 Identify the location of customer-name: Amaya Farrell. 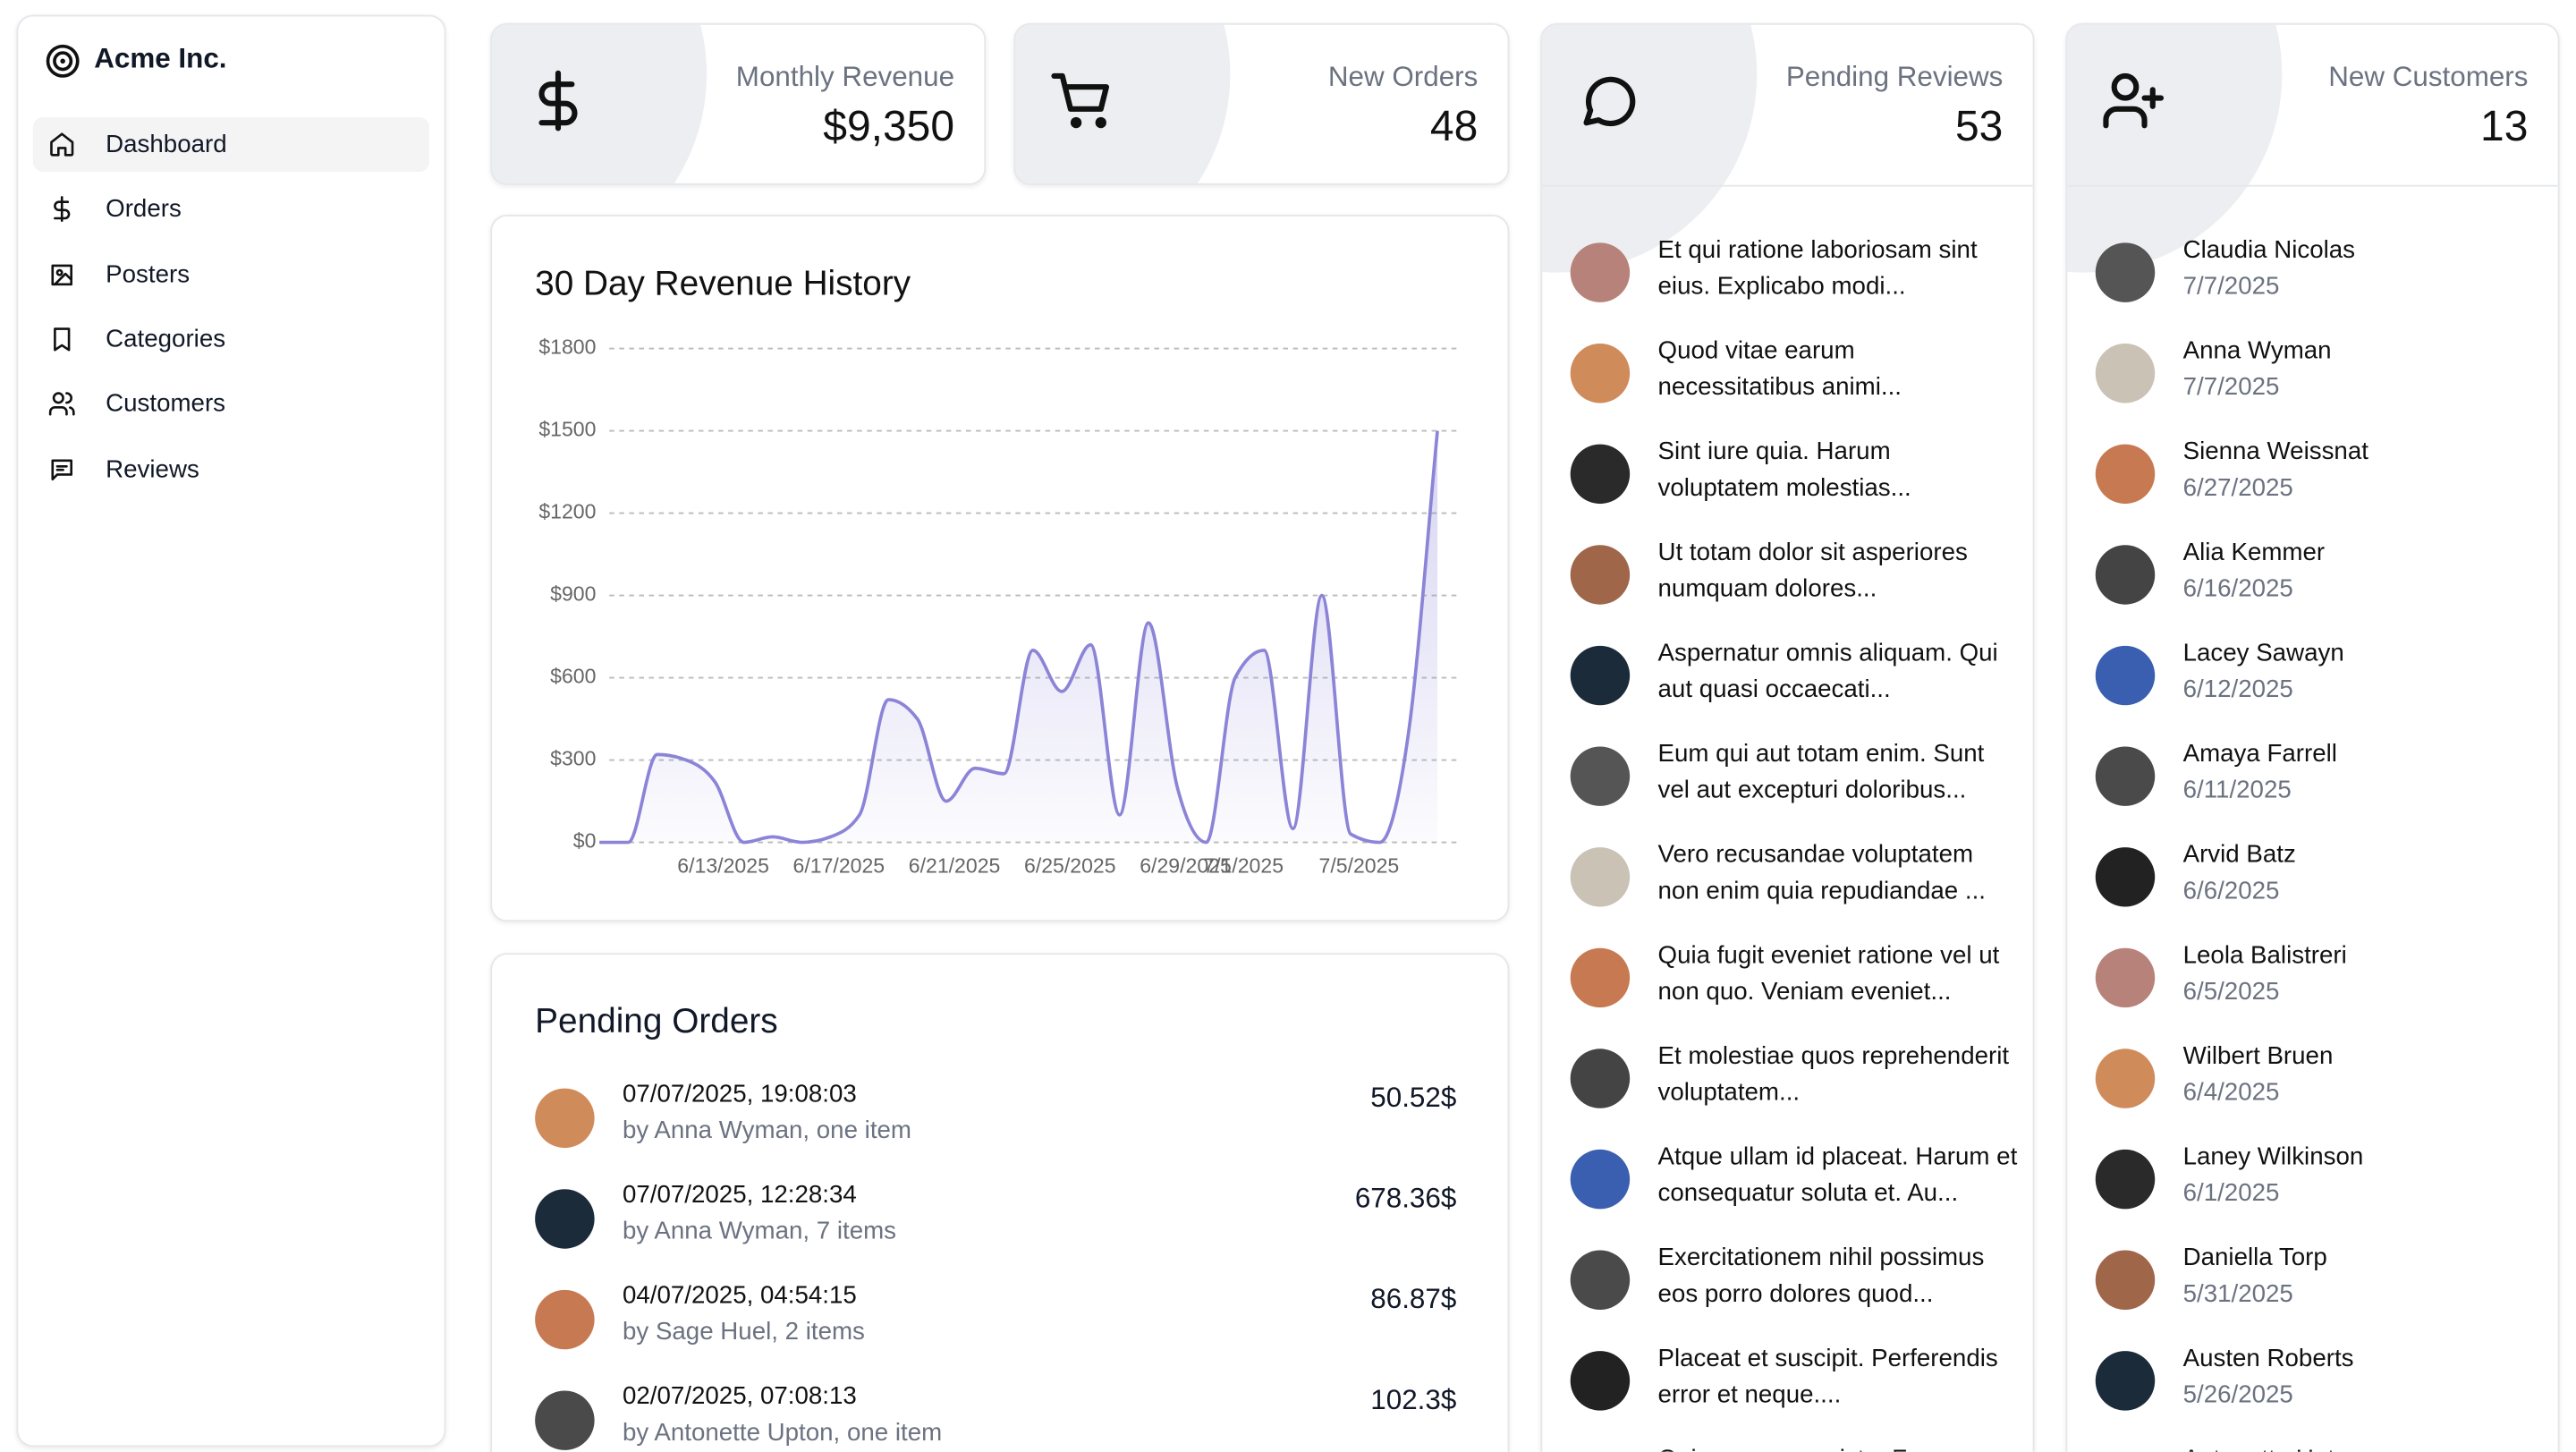
(2259, 754).